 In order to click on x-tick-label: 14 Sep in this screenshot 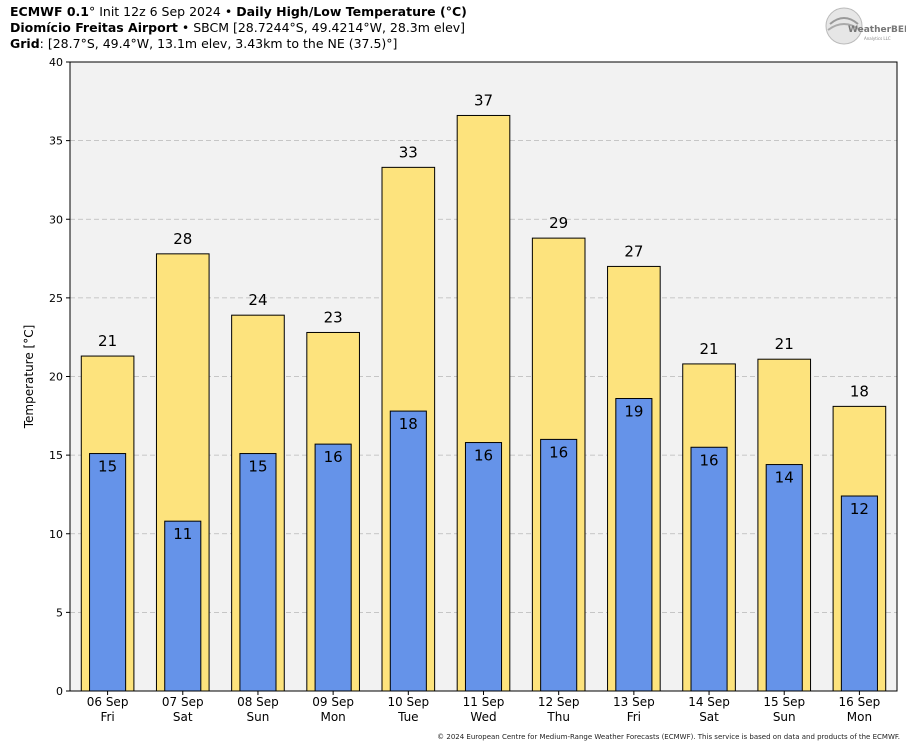, I will do `click(709, 702)`.